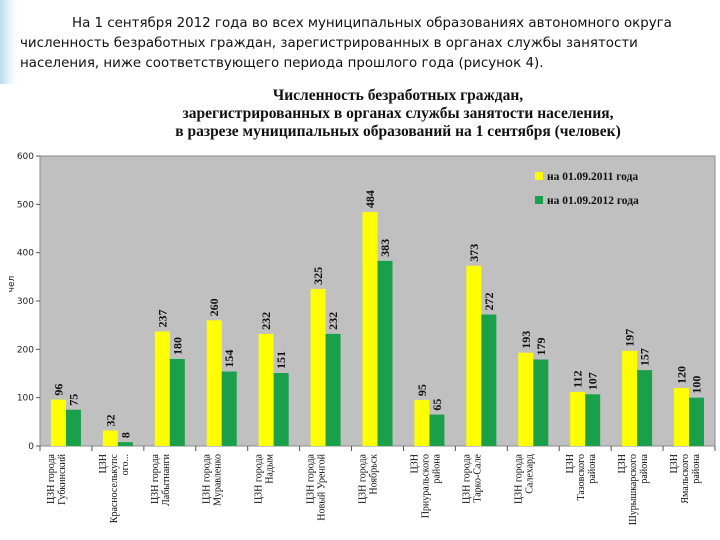 This screenshot has width=720, height=540. What do you see at coordinates (385, 248) in the screenshot?
I see `data-label: 383` at bounding box center [385, 248].